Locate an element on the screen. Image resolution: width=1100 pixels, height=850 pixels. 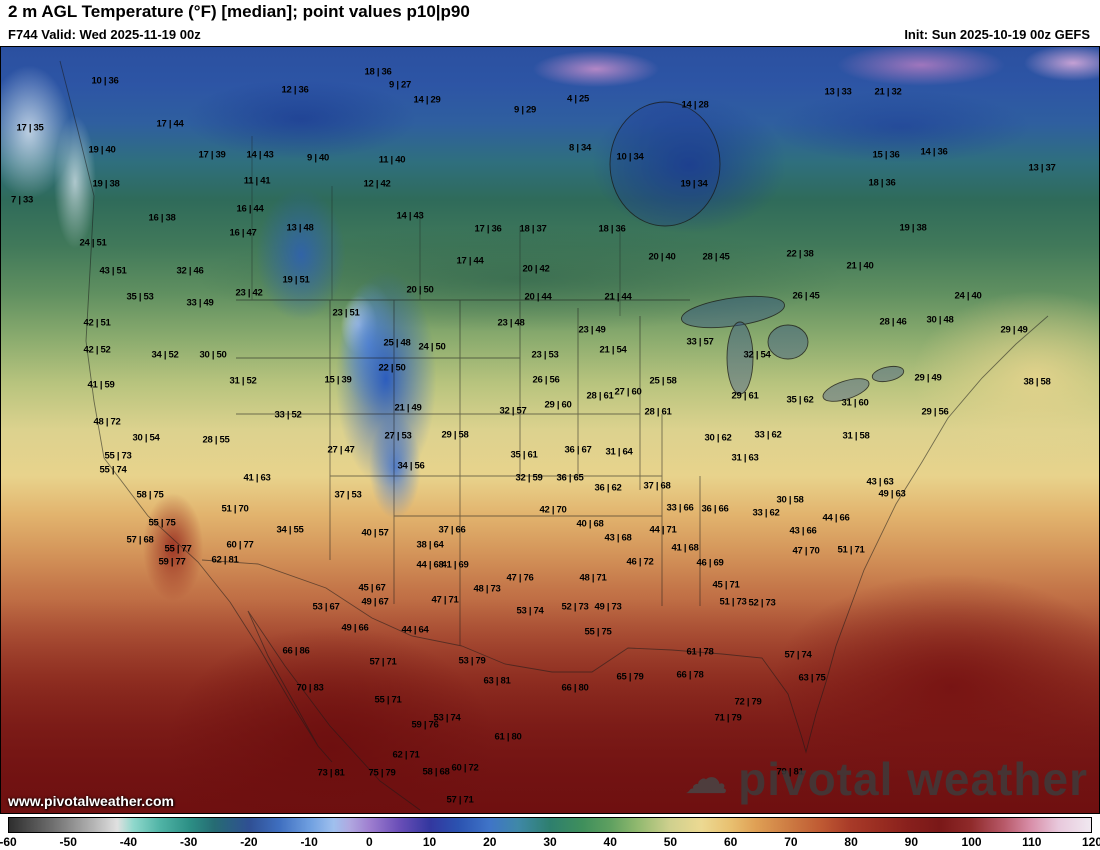
colorbar-tick-label: 40 is located at coordinates (610, 842).